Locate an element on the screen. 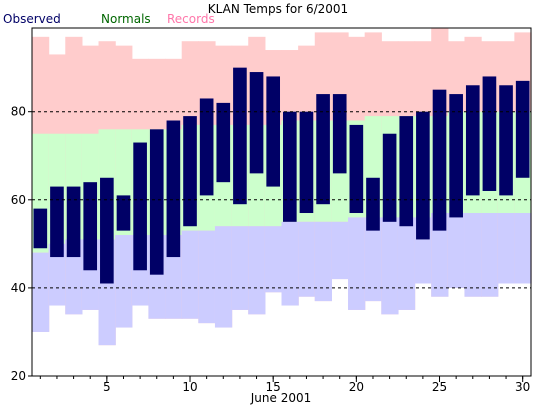 Image resolution: width=540 pixels, height=406 pixels. y-tick-label: 80 is located at coordinates (18, 112).